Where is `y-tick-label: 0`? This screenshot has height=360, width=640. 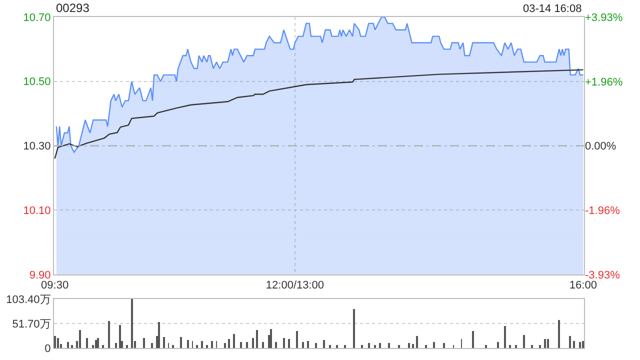 y-tick-label: 0 is located at coordinates (47, 348).